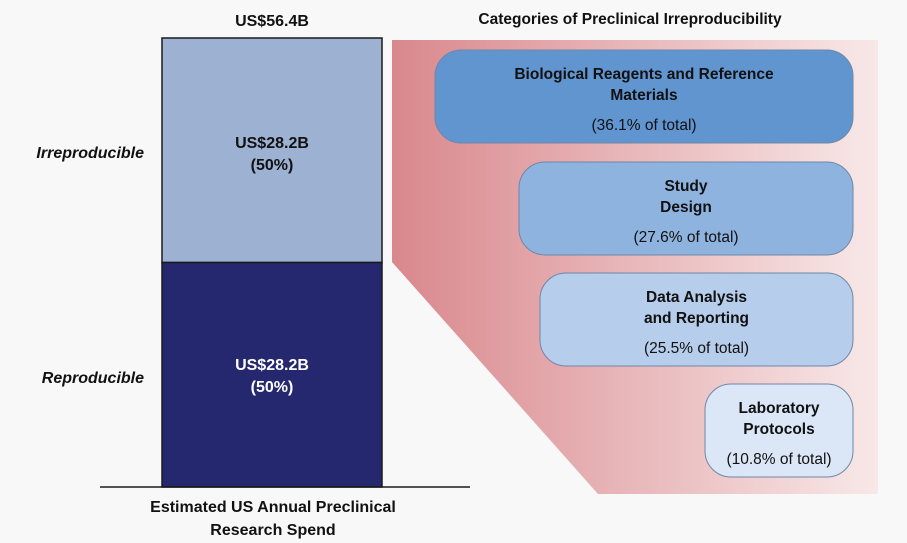  I want to click on irreproducible-segment-percent: (50%), so click(272, 165).